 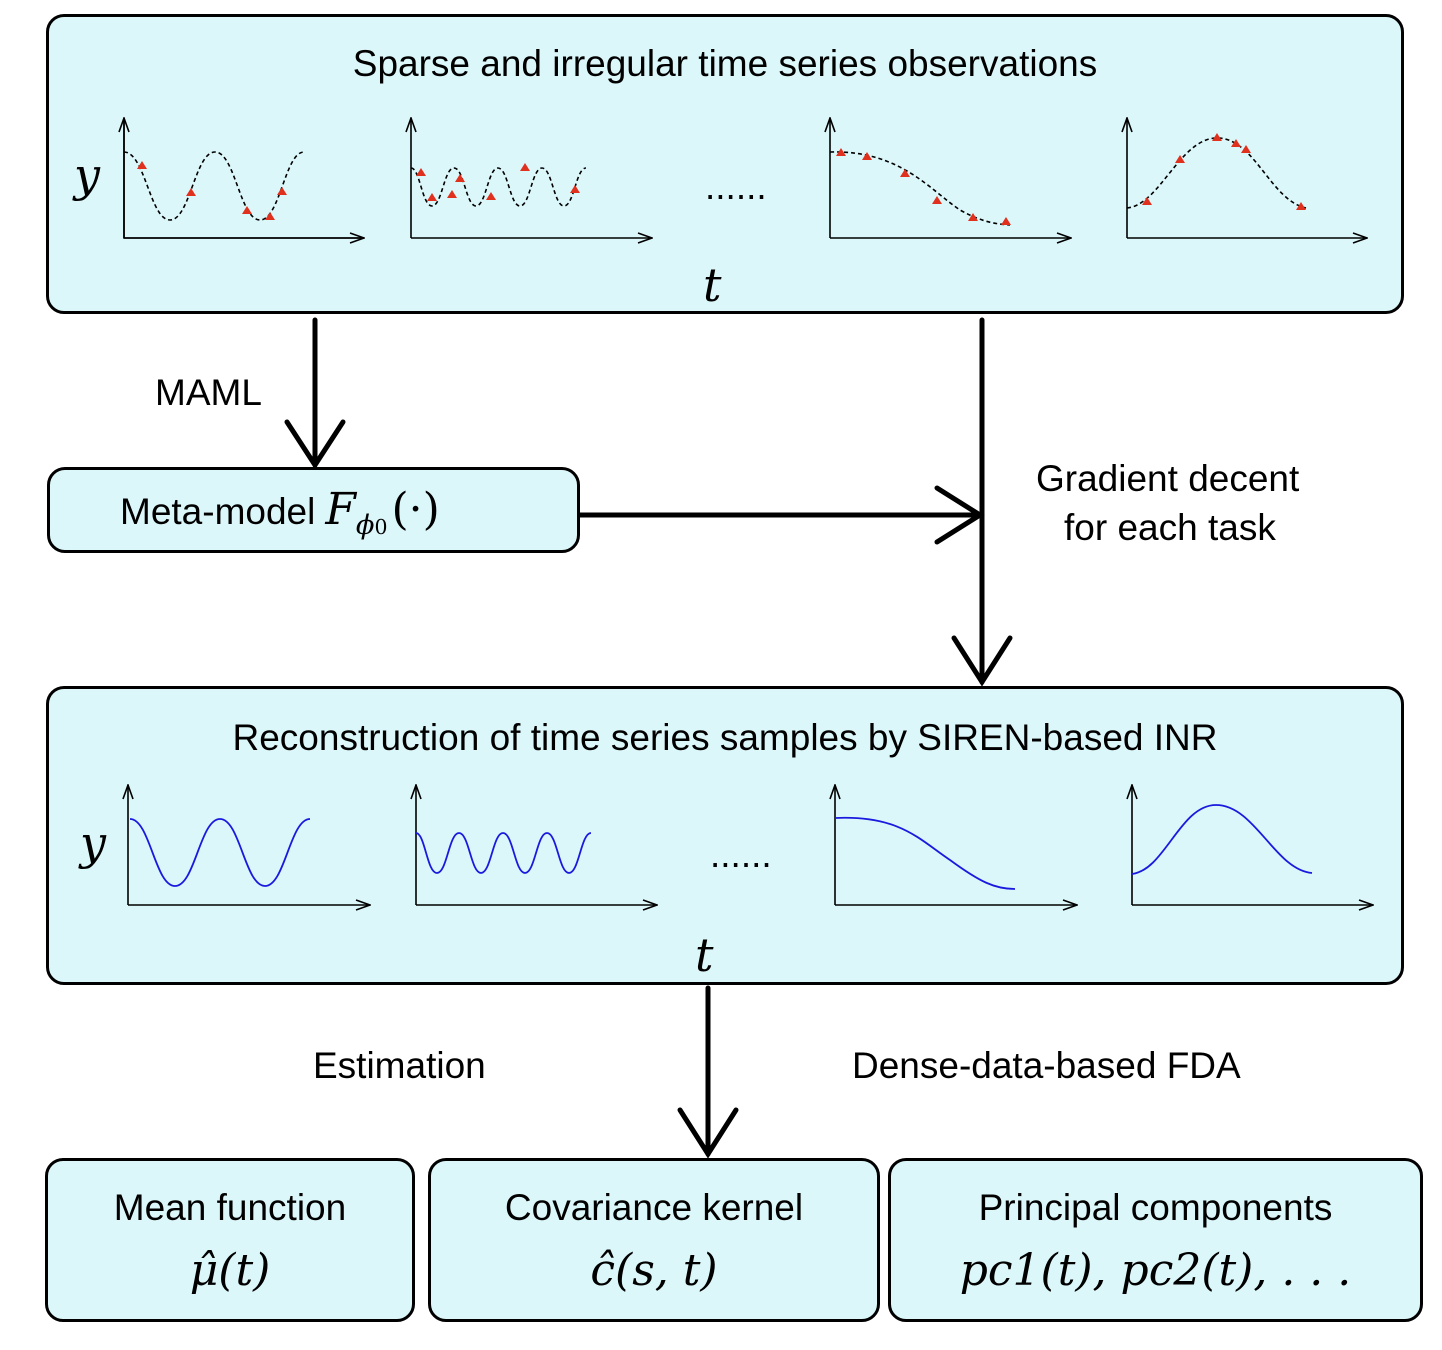 I want to click on gradient-arrow, so click(x=982, y=502).